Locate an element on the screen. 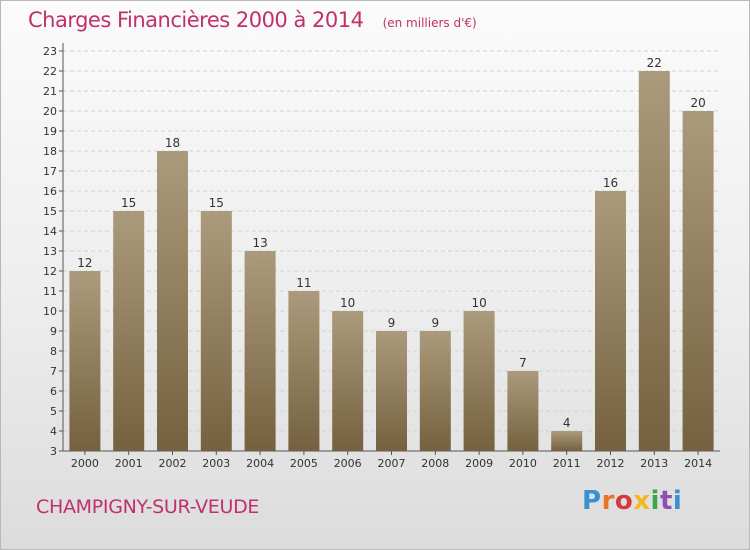 This screenshot has width=750, height=550. logo-letter: x is located at coordinates (642, 501).